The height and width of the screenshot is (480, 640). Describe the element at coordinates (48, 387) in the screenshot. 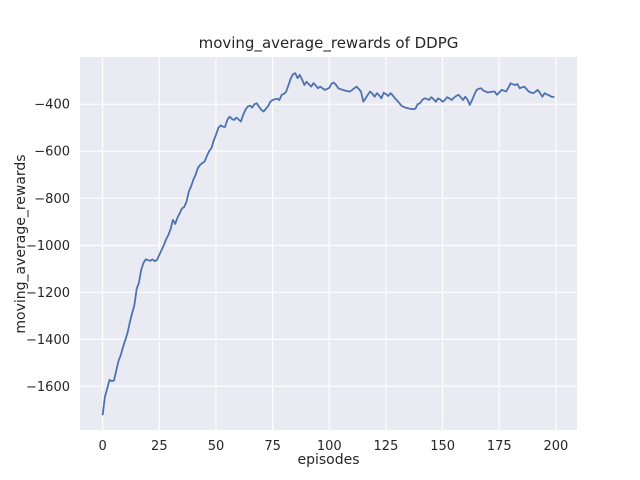

I see `y-tick-label: −1600` at that location.